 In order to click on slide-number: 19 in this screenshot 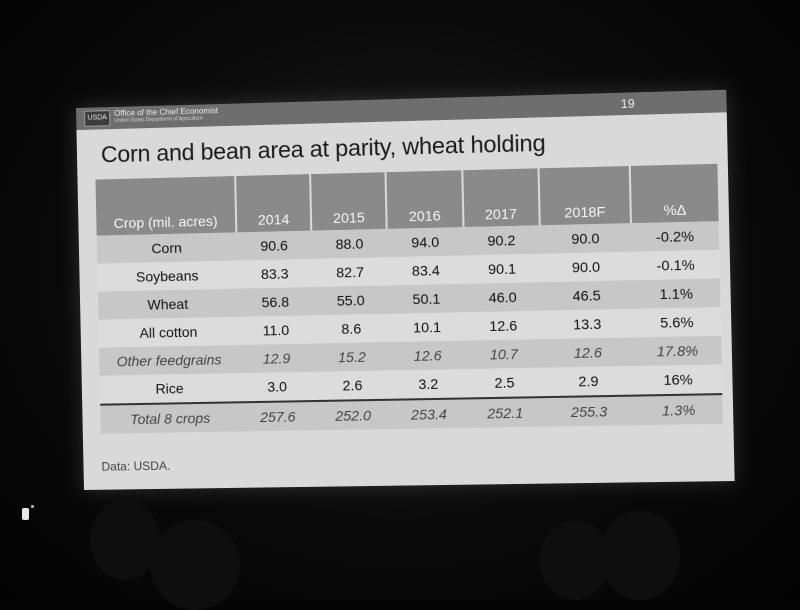, I will do `click(628, 103)`.